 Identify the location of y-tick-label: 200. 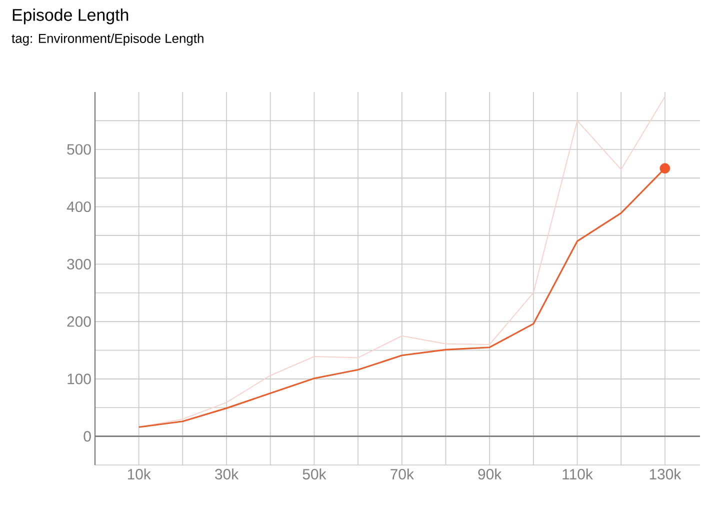
(79, 321).